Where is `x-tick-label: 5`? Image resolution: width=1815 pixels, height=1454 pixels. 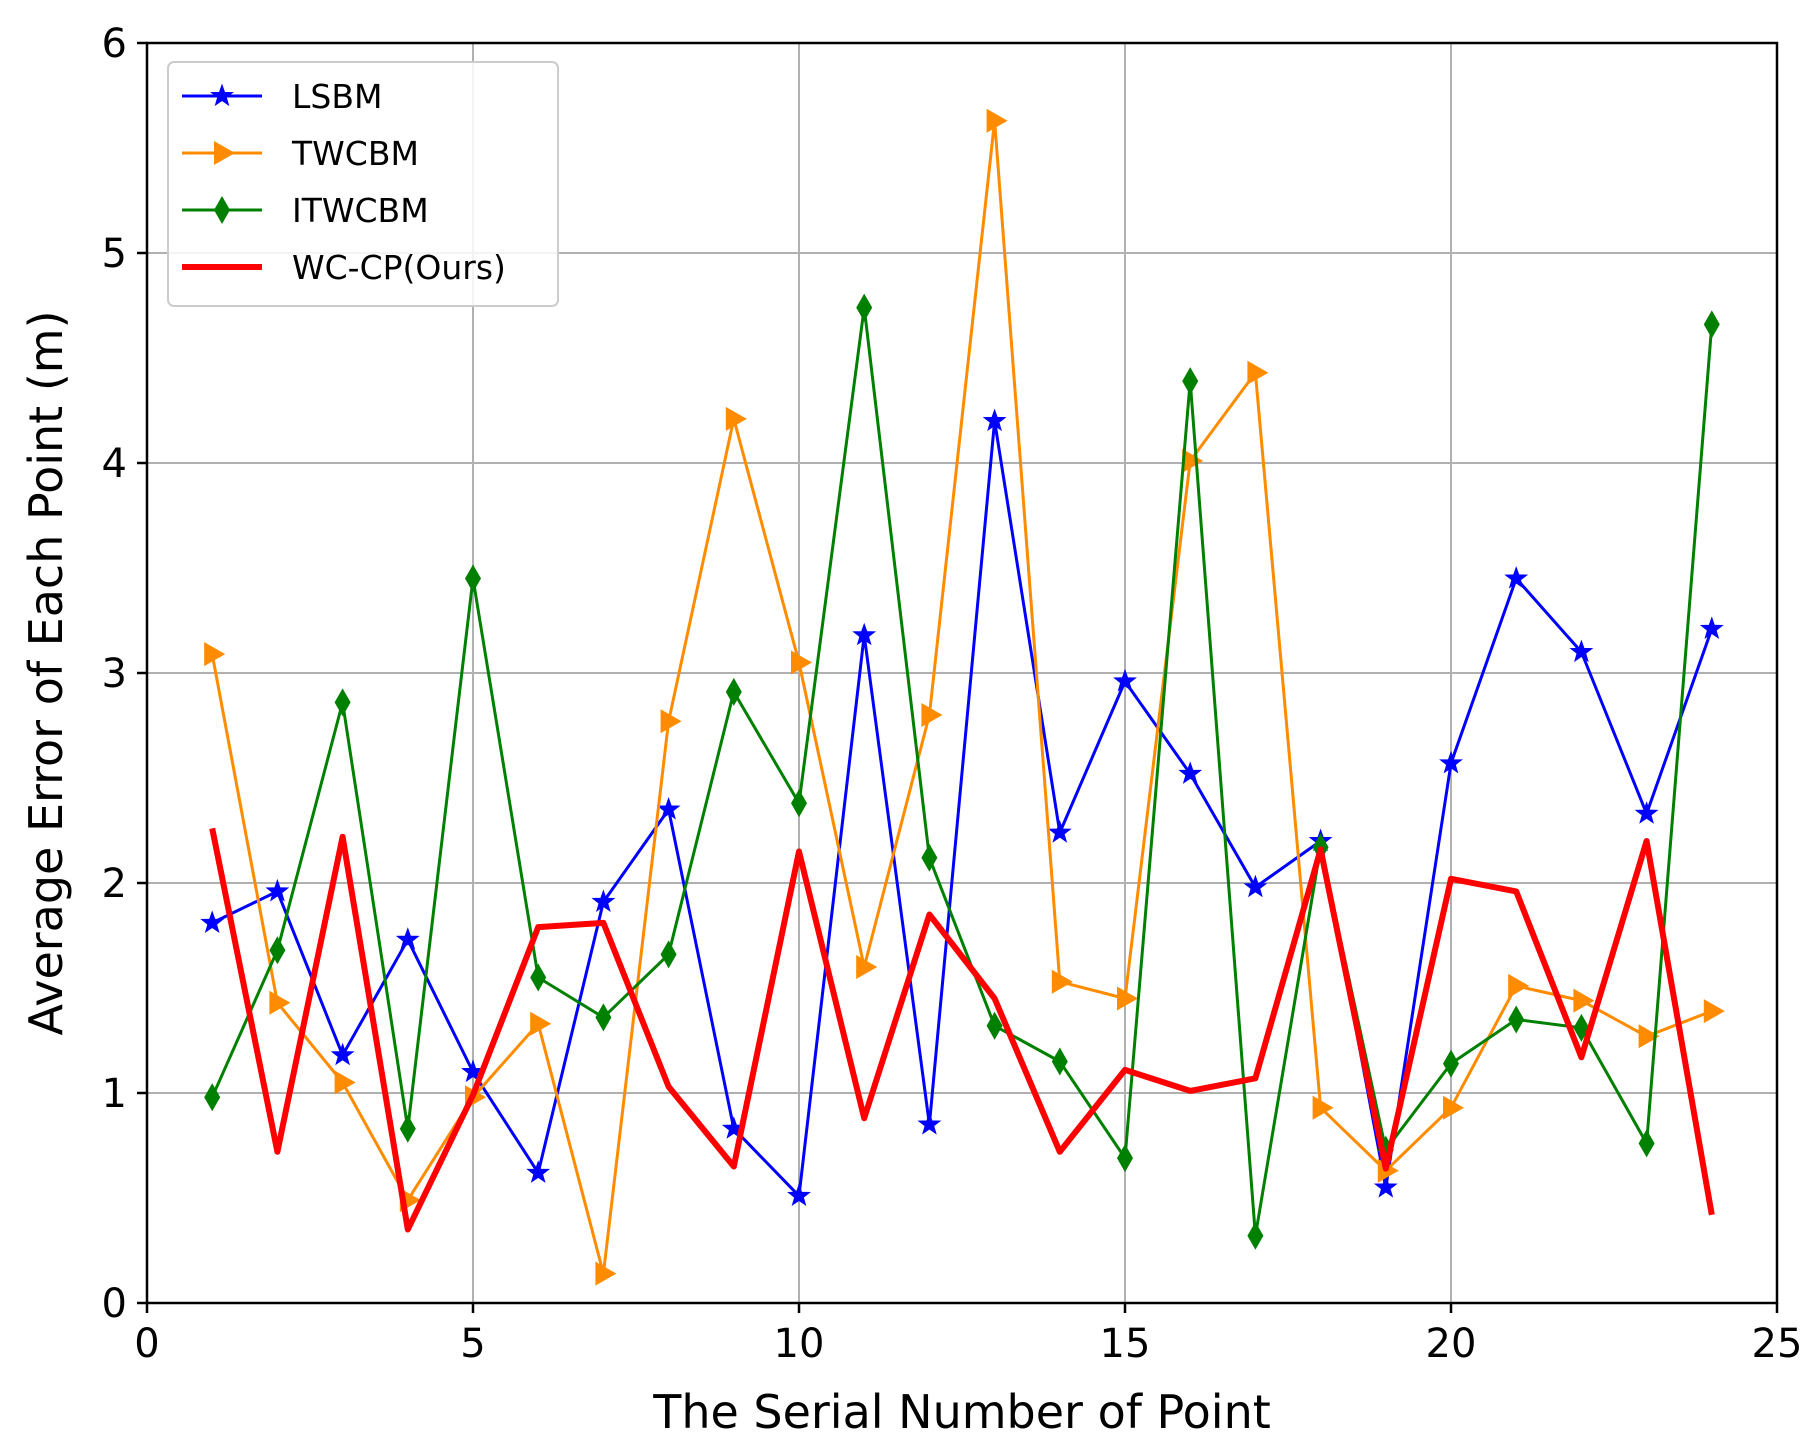
x-tick-label: 5 is located at coordinates (472, 1344).